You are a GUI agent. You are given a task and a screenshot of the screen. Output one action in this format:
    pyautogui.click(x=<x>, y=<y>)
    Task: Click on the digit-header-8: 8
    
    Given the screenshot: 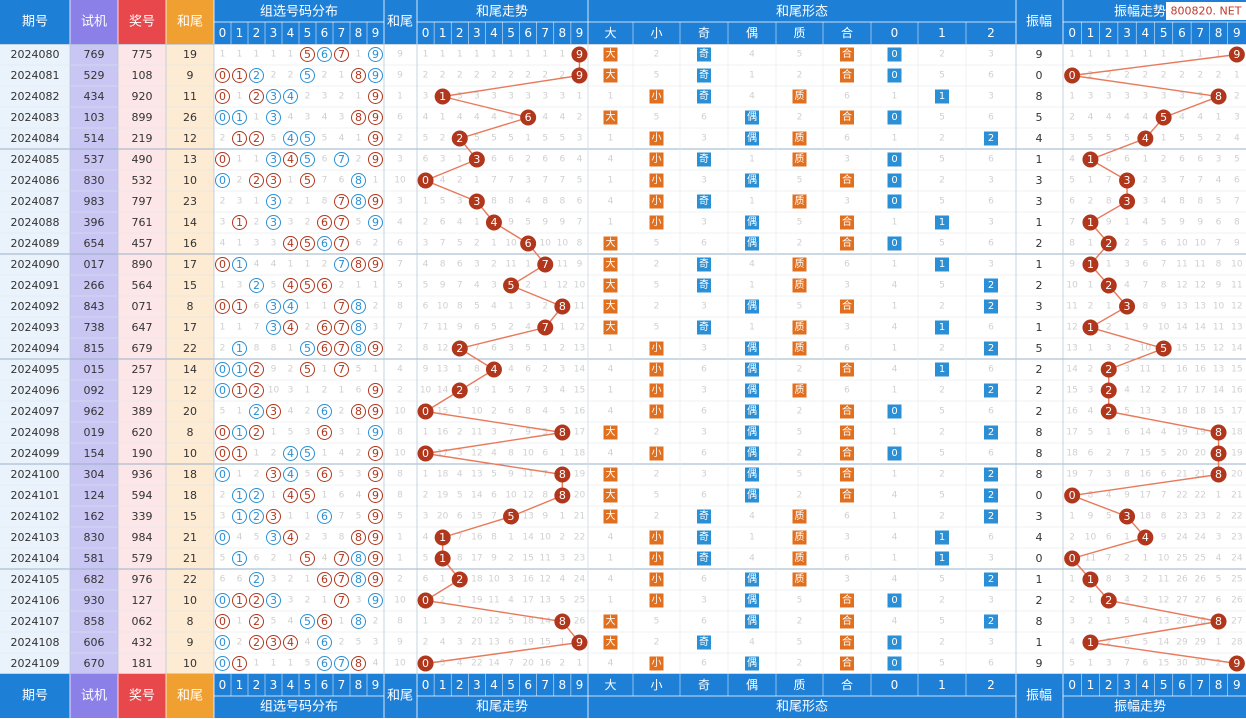 What is the action you would take?
    pyautogui.click(x=563, y=685)
    